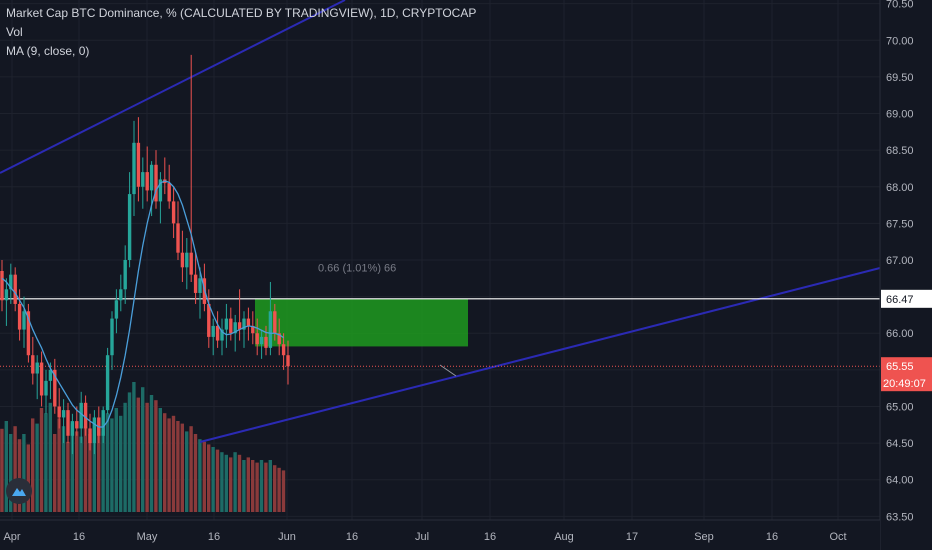 Image resolution: width=932 pixels, height=550 pixels. Describe the element at coordinates (900, 261) in the screenshot. I see `price-tick-label: 67.00` at that location.